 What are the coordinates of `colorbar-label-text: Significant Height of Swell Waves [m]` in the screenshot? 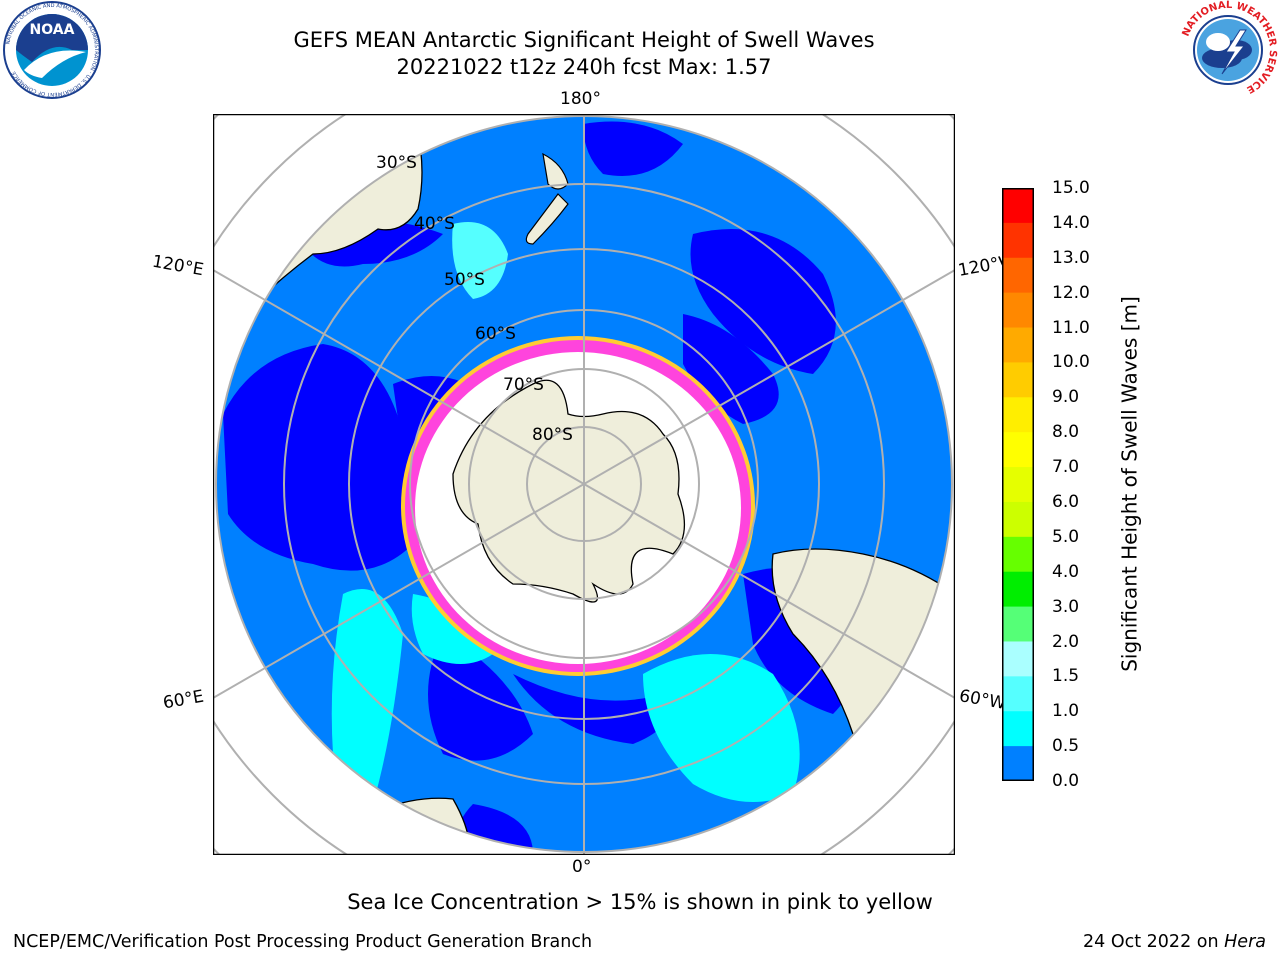 It's located at (1129, 484).